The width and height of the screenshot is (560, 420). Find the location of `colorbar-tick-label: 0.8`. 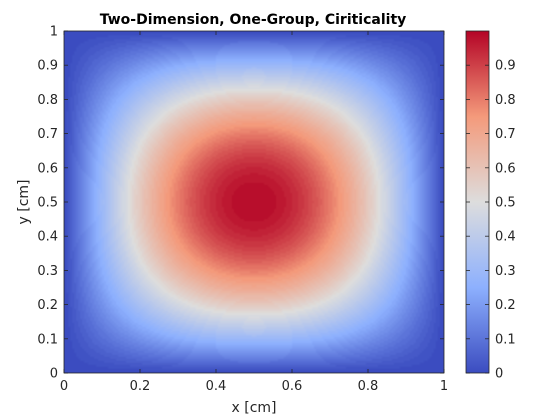

colorbar-tick-label: 0.8 is located at coordinates (505, 100).